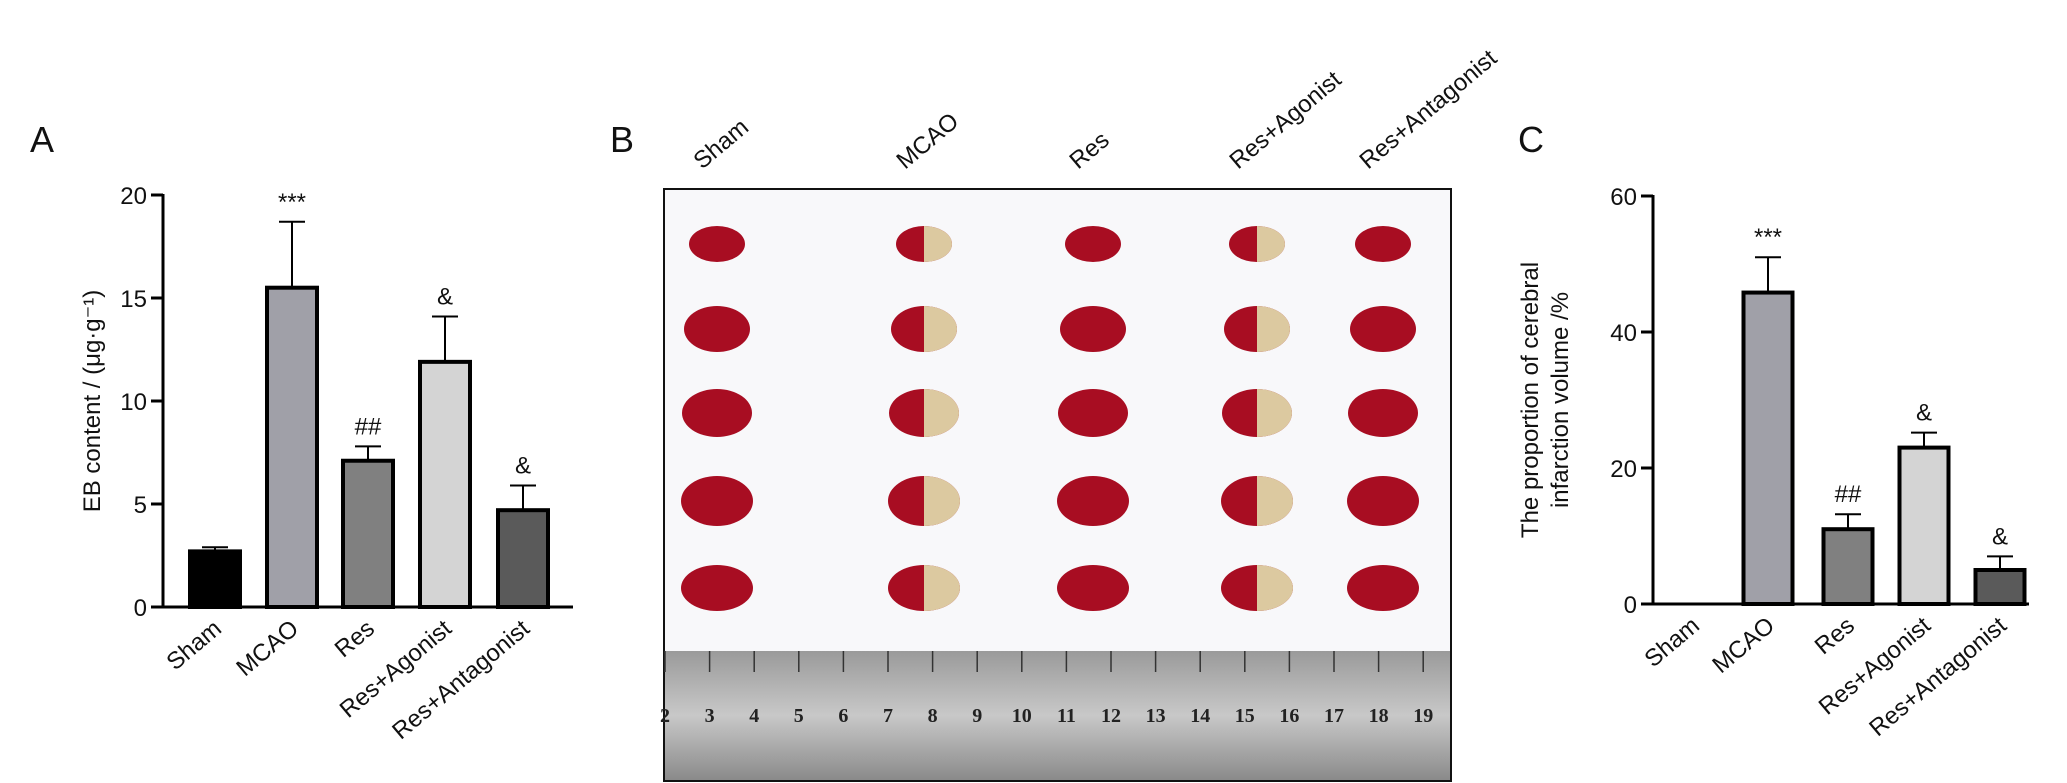 Image resolution: width=2067 pixels, height=783 pixels. I want to click on ruler-number: 8, so click(933, 716).